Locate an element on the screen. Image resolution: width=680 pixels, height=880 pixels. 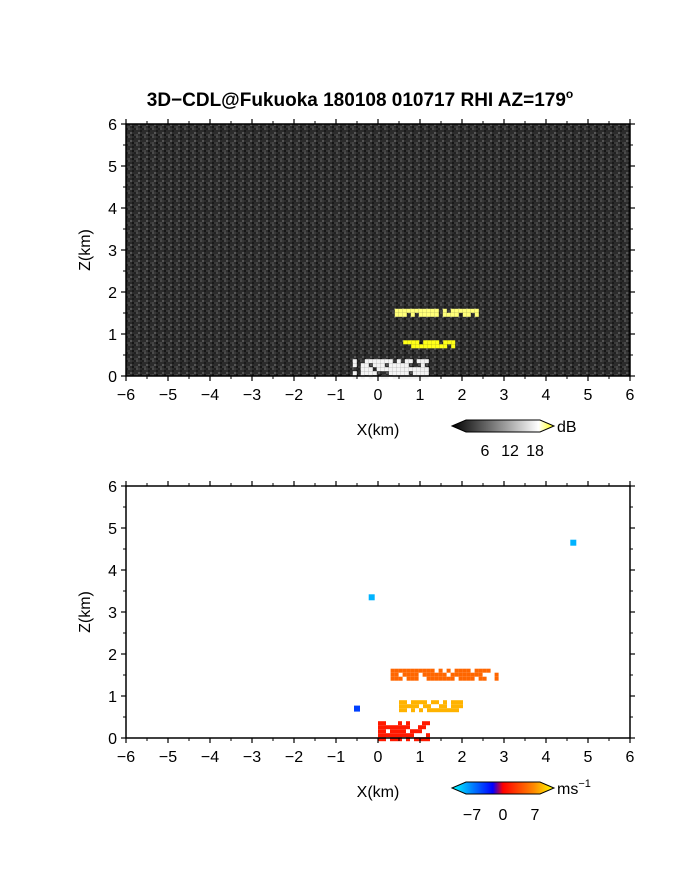
velocity-echo-point is located at coordinates (371, 597).